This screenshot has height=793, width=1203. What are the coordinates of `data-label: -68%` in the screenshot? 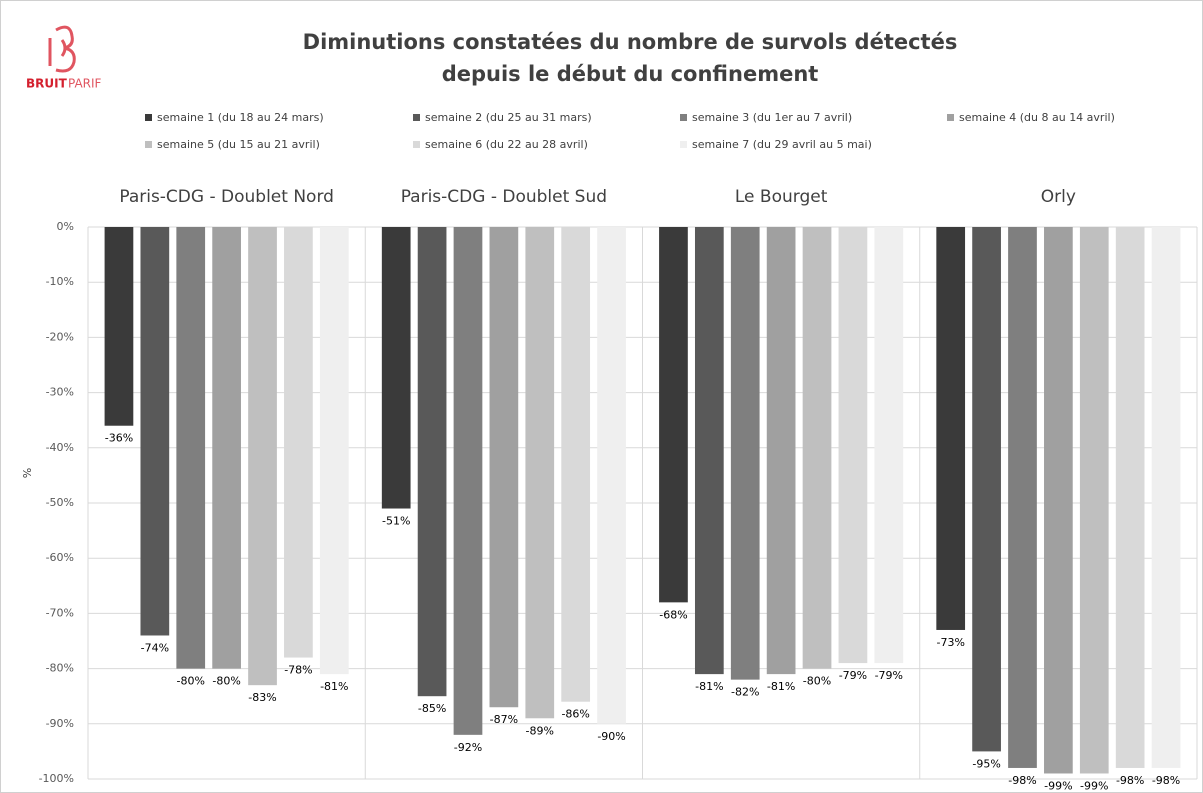 It's located at (673, 614).